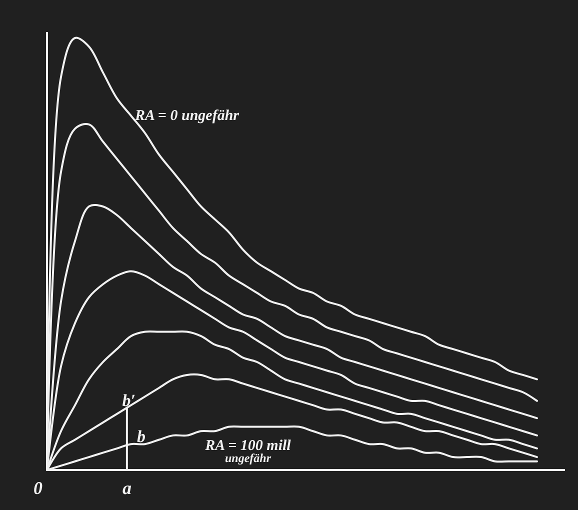 The width and height of the screenshot is (578, 510). Describe the element at coordinates (248, 446) in the screenshot. I see `annotation: RA = 100 mill` at that location.